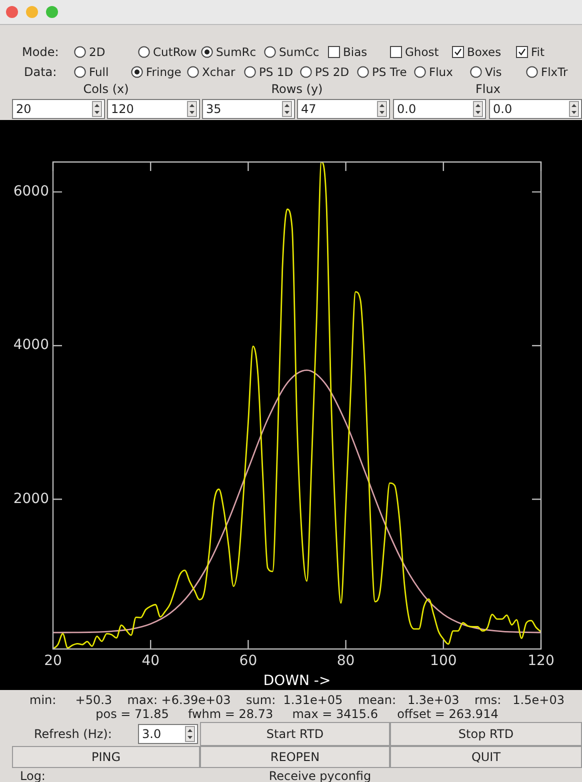 Image resolution: width=582 pixels, height=782 pixels. I want to click on text: Full, so click(99, 72).